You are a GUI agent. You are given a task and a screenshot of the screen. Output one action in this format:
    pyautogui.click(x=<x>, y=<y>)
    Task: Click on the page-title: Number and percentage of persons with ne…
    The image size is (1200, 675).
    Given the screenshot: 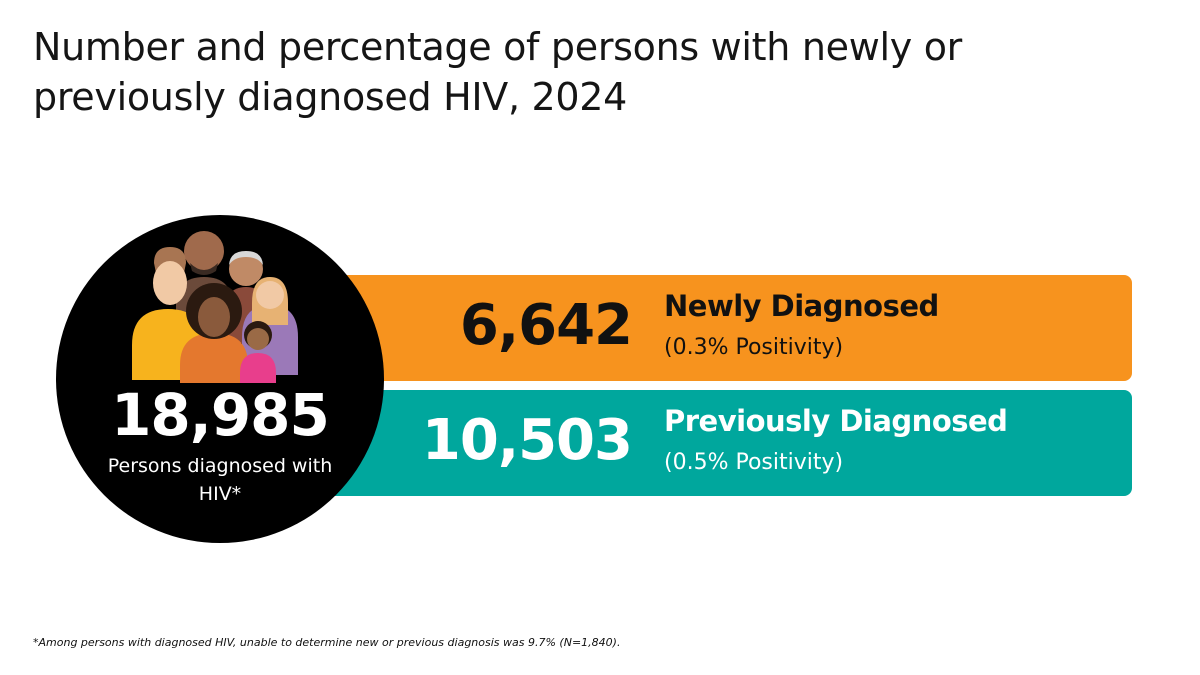 What is the action you would take?
    pyautogui.click(x=497, y=72)
    